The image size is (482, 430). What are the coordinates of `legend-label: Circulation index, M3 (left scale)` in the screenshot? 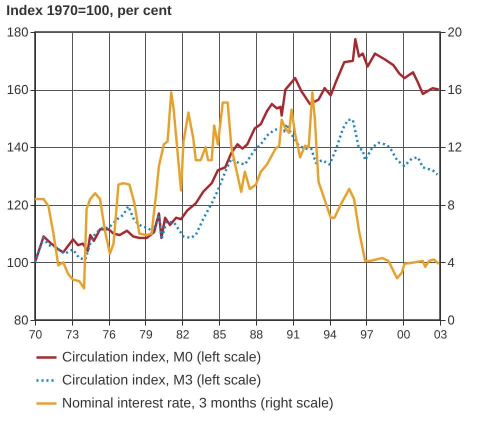 It's located at (162, 380).